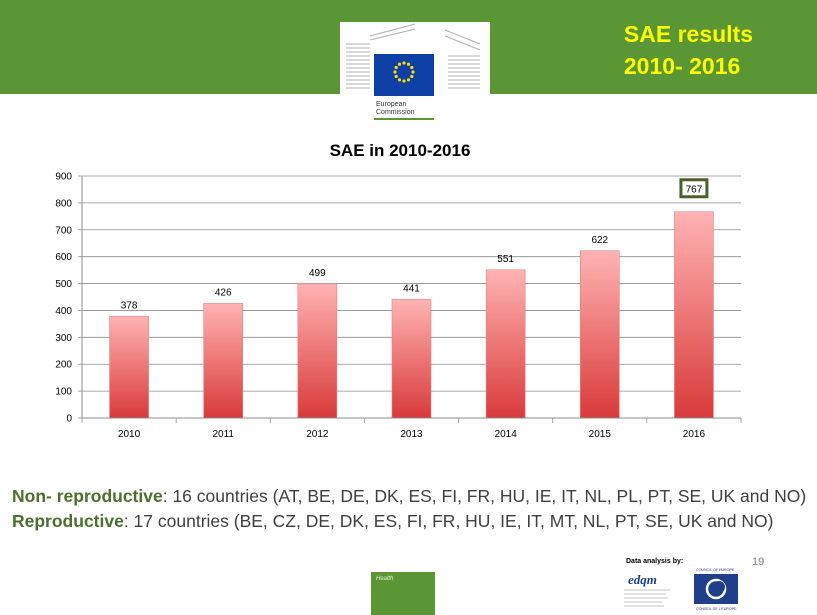 The image size is (817, 615). I want to click on non-reproductive-label: Non- reproductive, so click(87, 496).